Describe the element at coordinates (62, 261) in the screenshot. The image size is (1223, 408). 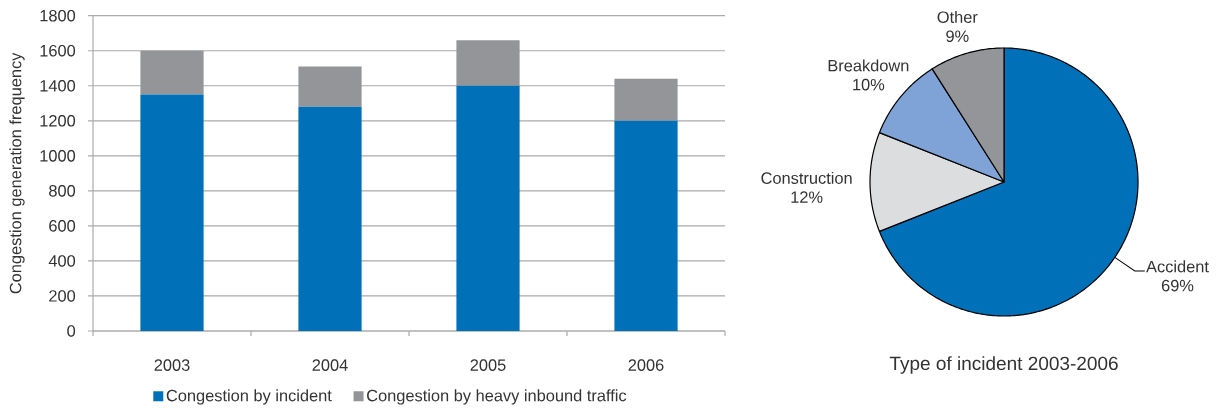
I see `y-tick-label: 400` at that location.